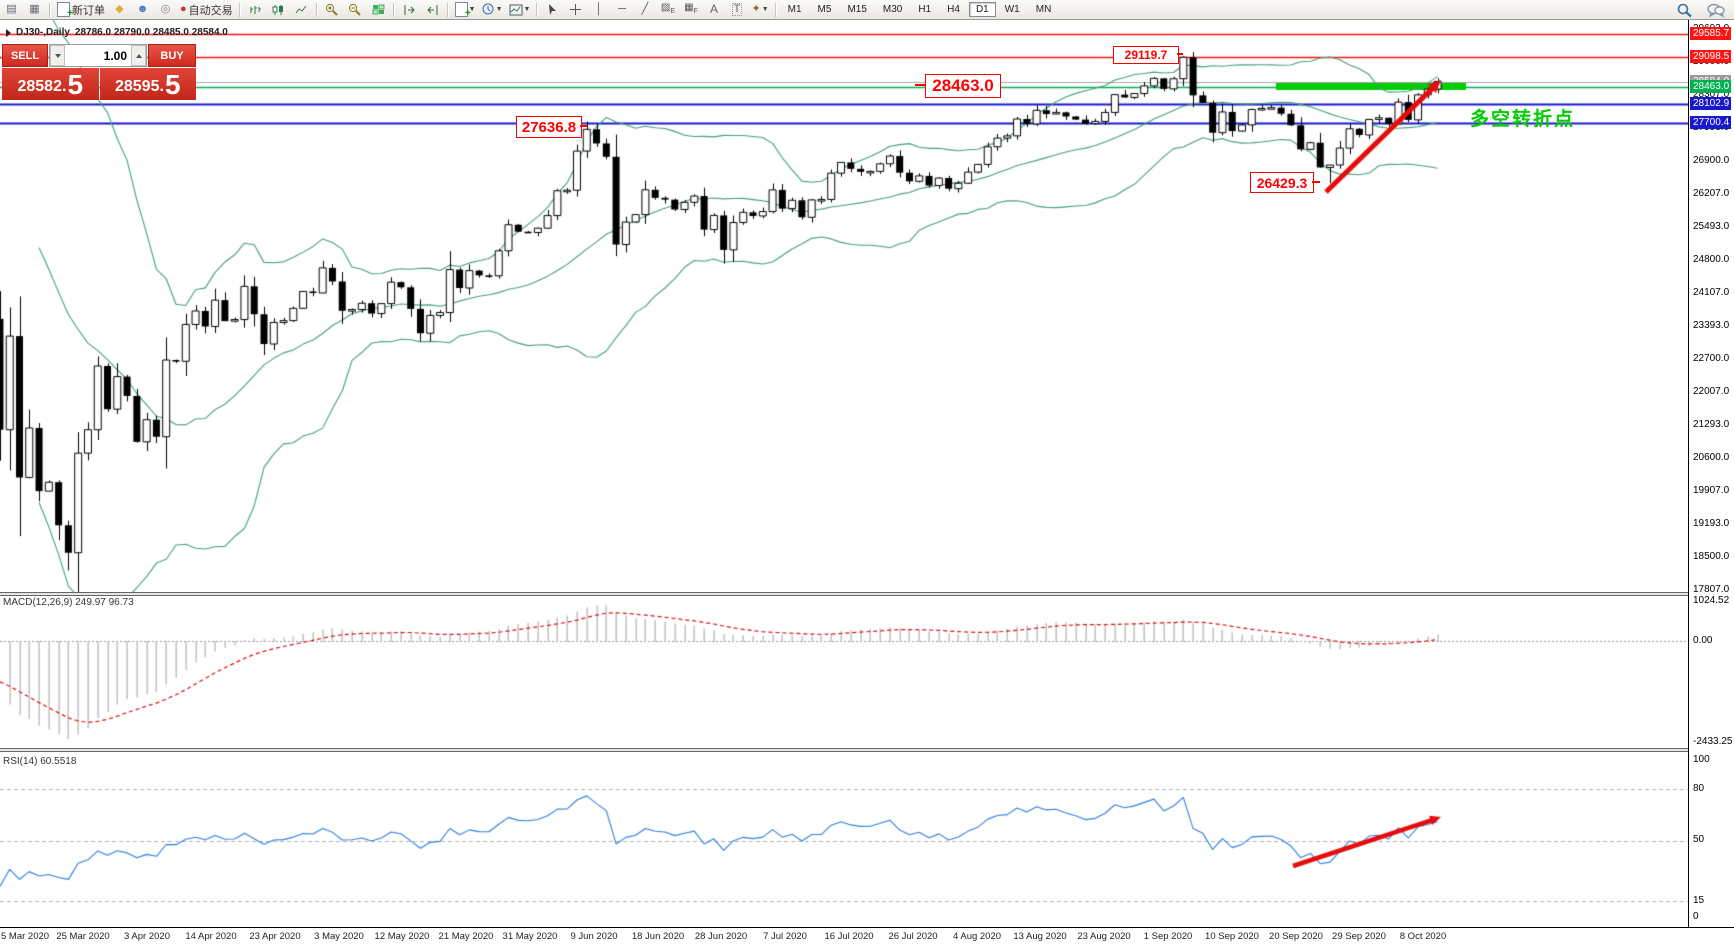 Image resolution: width=1734 pixels, height=947 pixels. Describe the element at coordinates (1711, 57) in the screenshot. I see `price-tag: 29098.5` at that location.